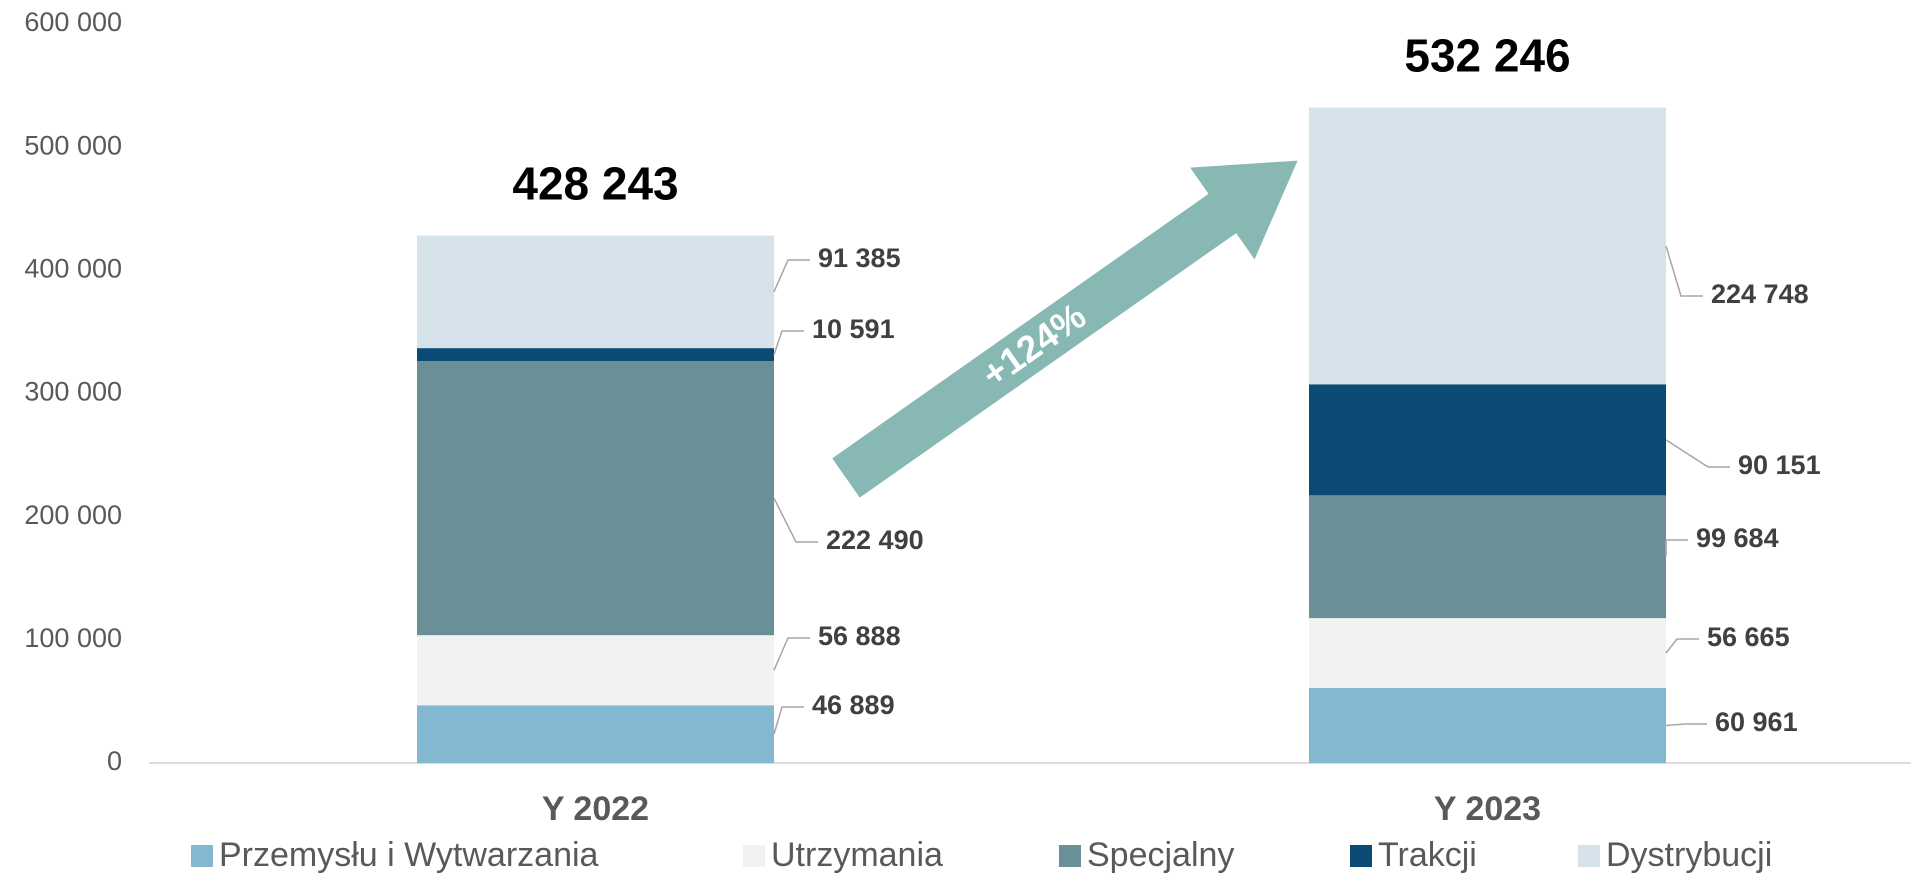  Describe the element at coordinates (1748, 637) in the screenshot. I see `value-label: 56 665` at that location.